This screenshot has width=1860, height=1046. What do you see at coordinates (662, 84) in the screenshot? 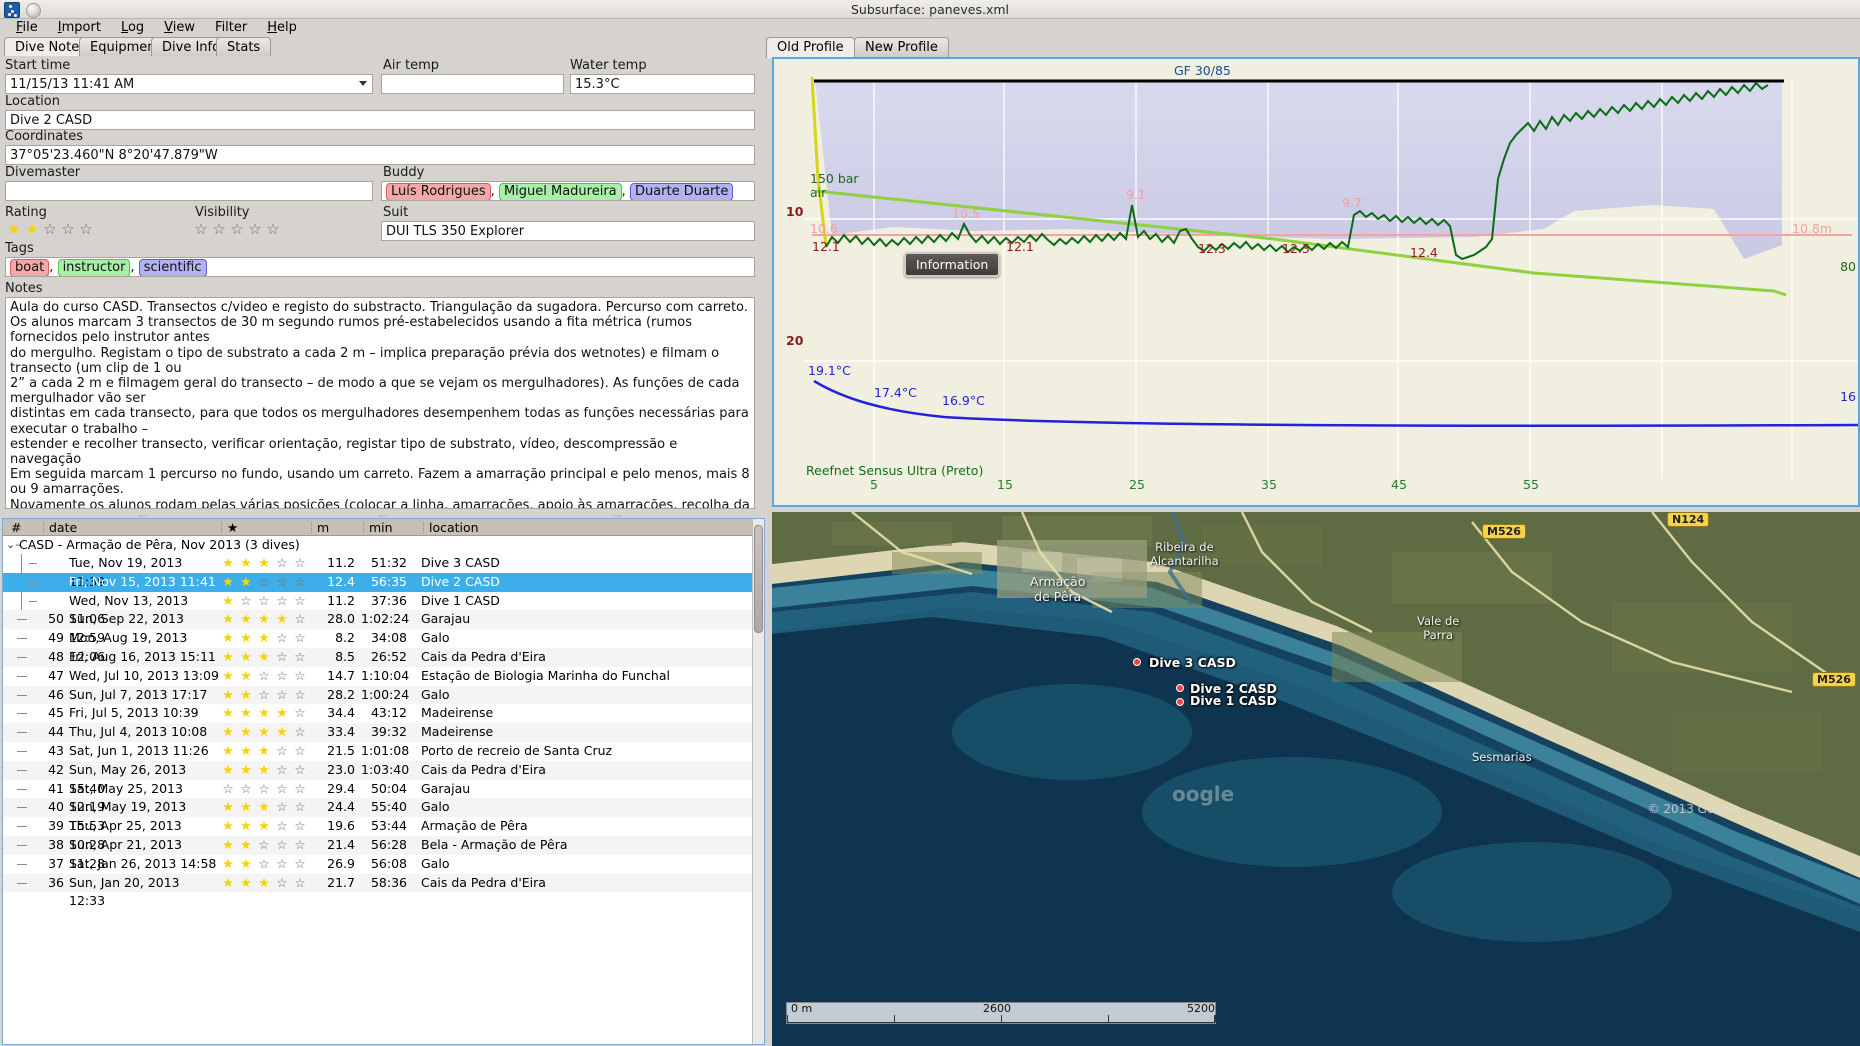
I see `water-temp-input: 15.3°C` at bounding box center [662, 84].